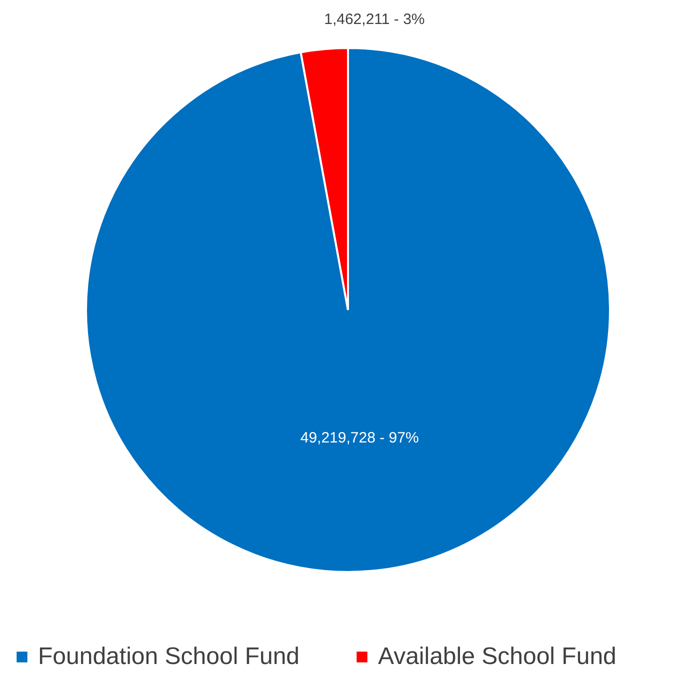 The width and height of the screenshot is (692, 673). Describe the element at coordinates (359, 437) in the screenshot. I see `data-label: 49,219,728 - 97%` at that location.